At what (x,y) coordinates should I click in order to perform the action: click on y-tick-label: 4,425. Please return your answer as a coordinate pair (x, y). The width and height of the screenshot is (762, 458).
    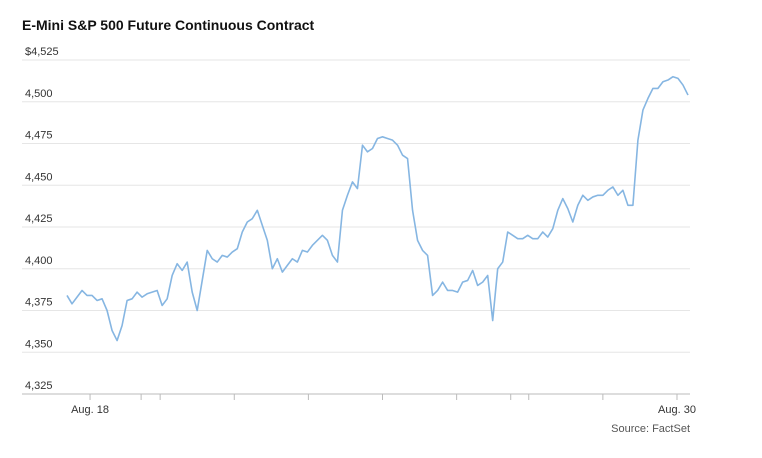
    Looking at the image, I should click on (39, 219).